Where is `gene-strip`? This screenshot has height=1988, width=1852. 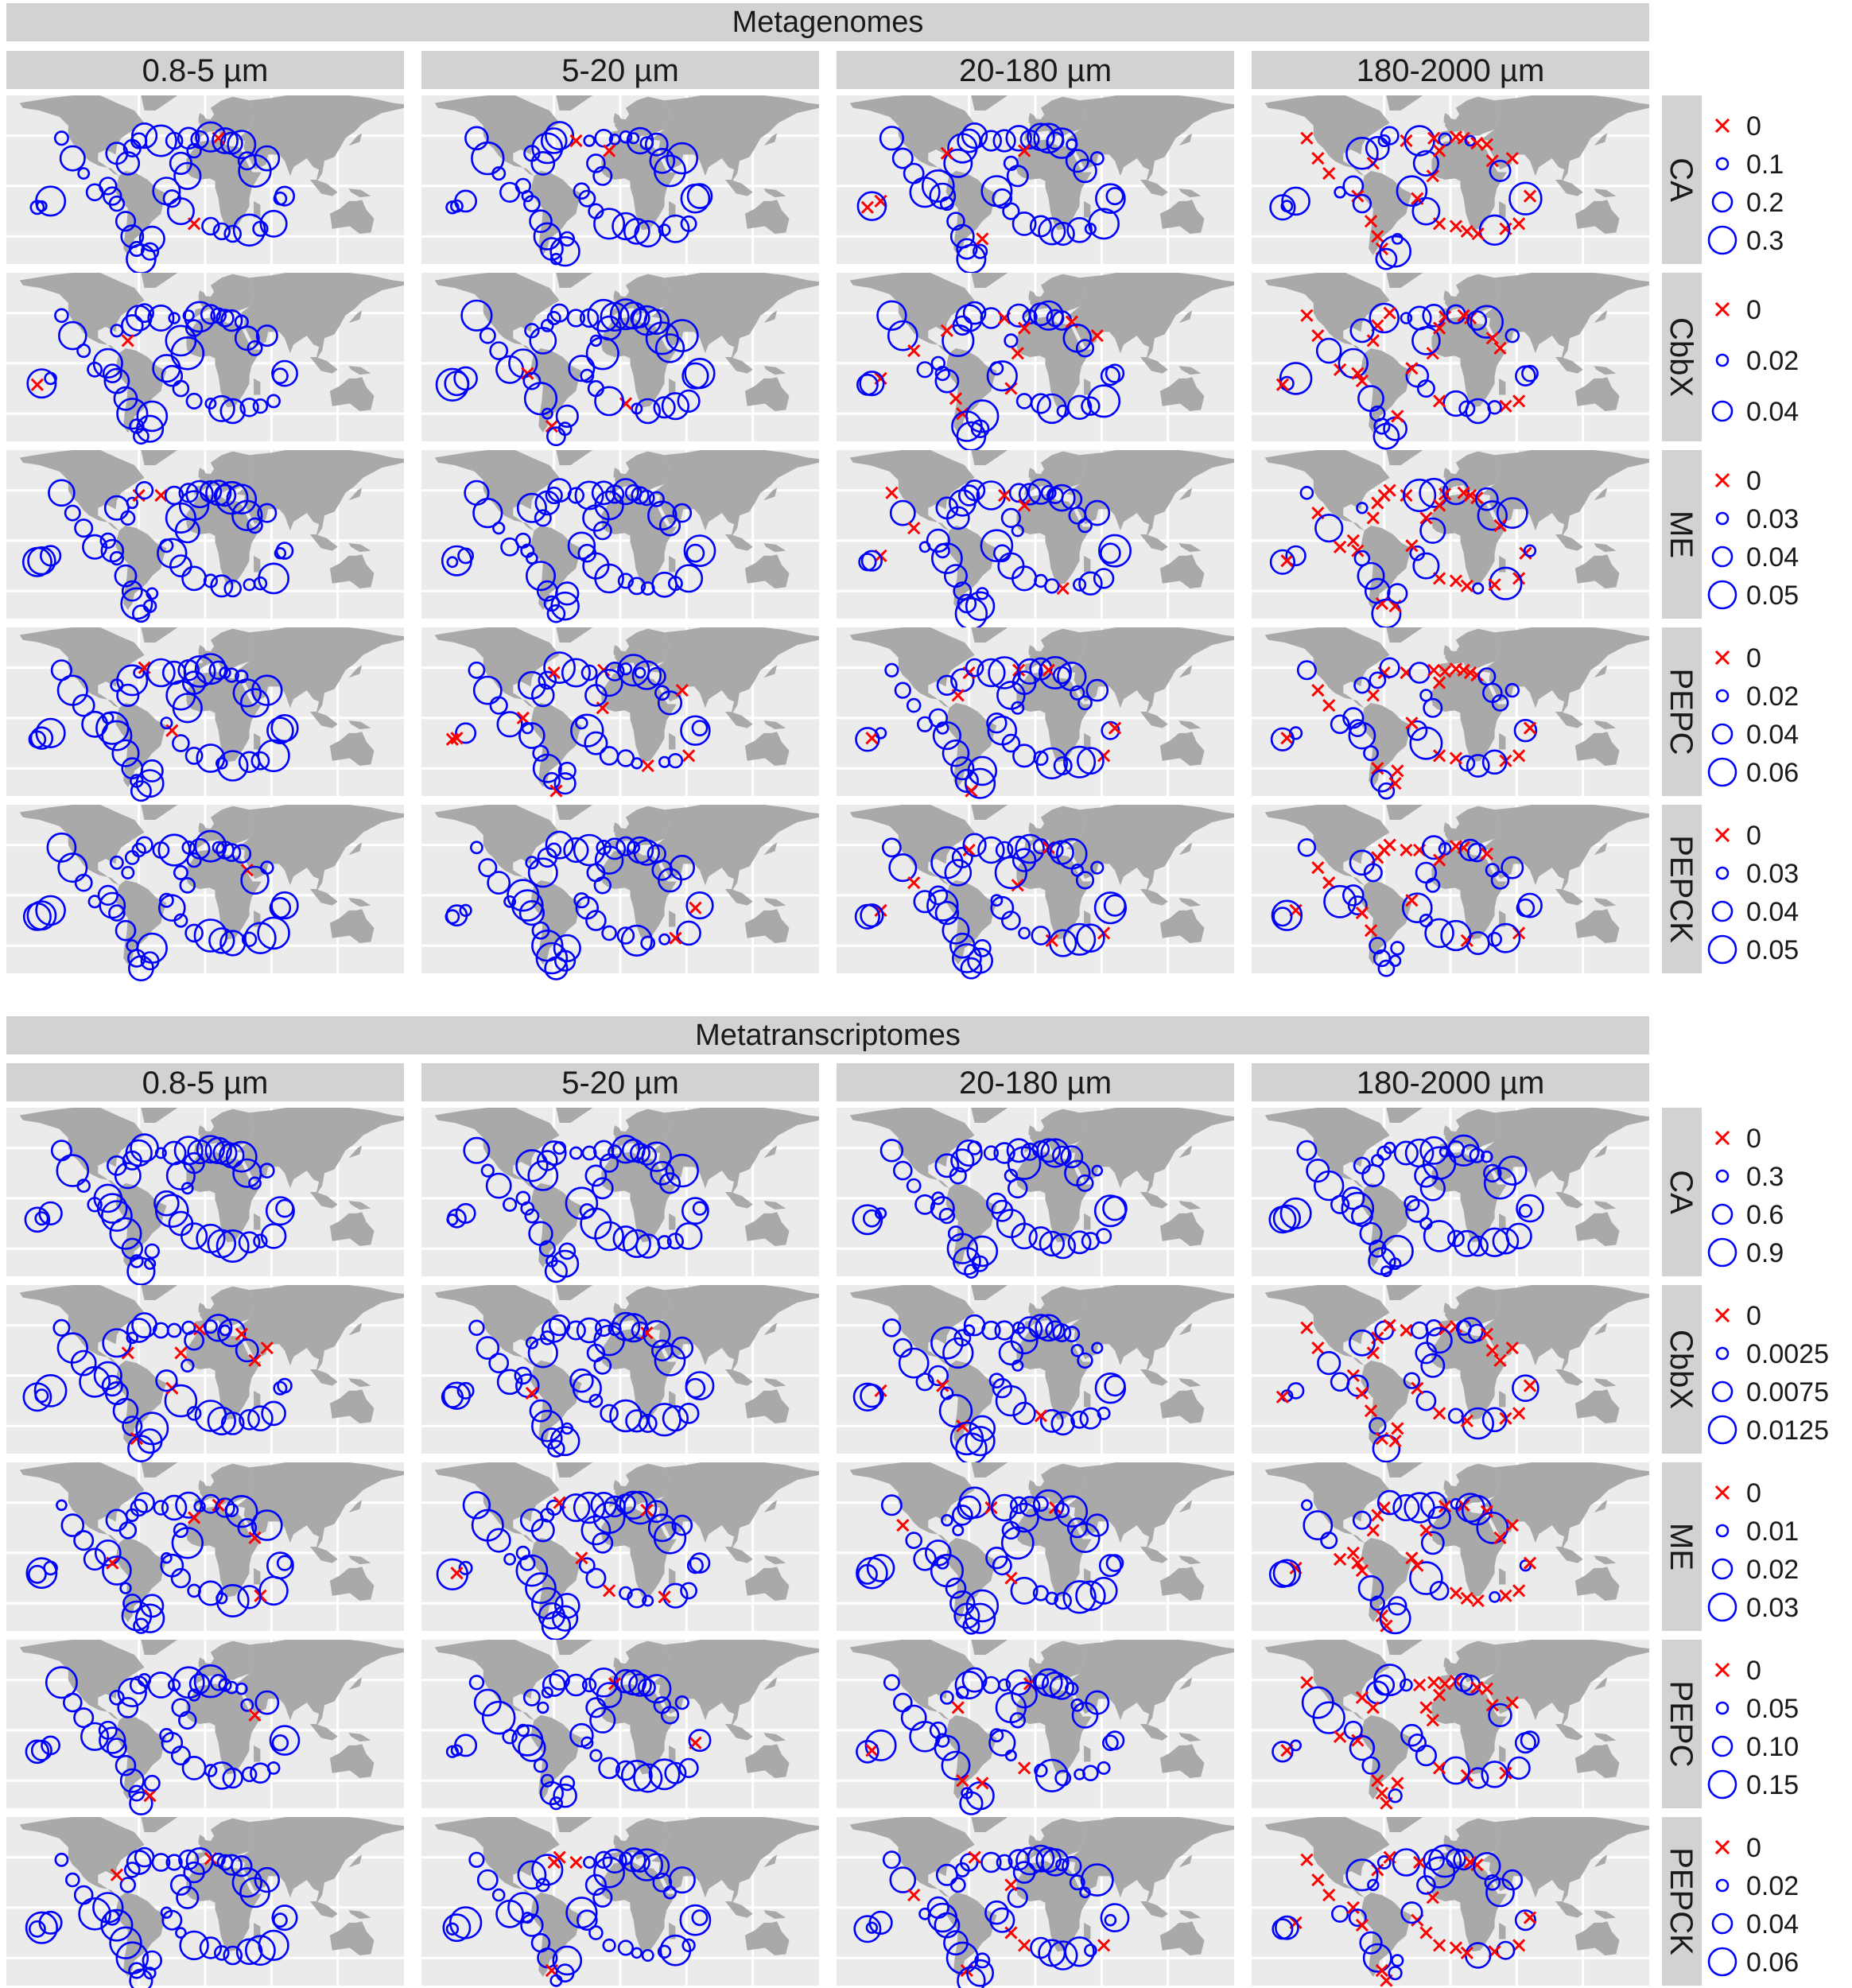 gene-strip is located at coordinates (1682, 1901).